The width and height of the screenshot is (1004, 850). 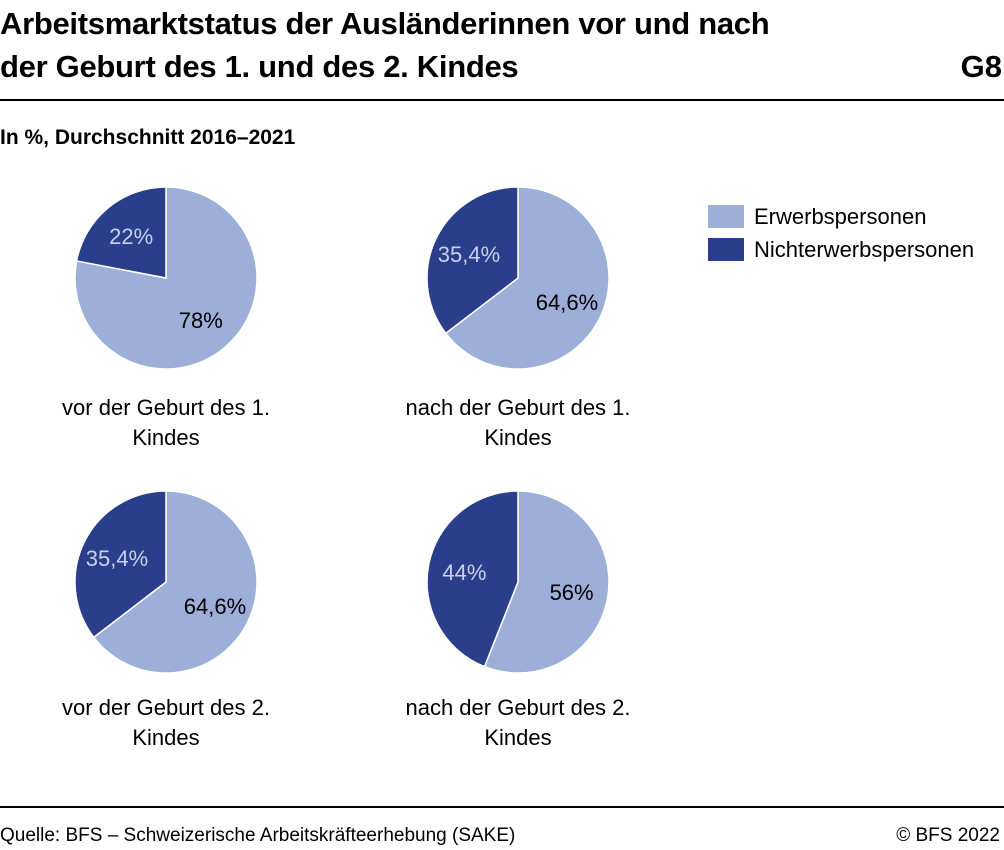 I want to click on legend-swatch-erwerbspersonen, so click(x=726, y=216).